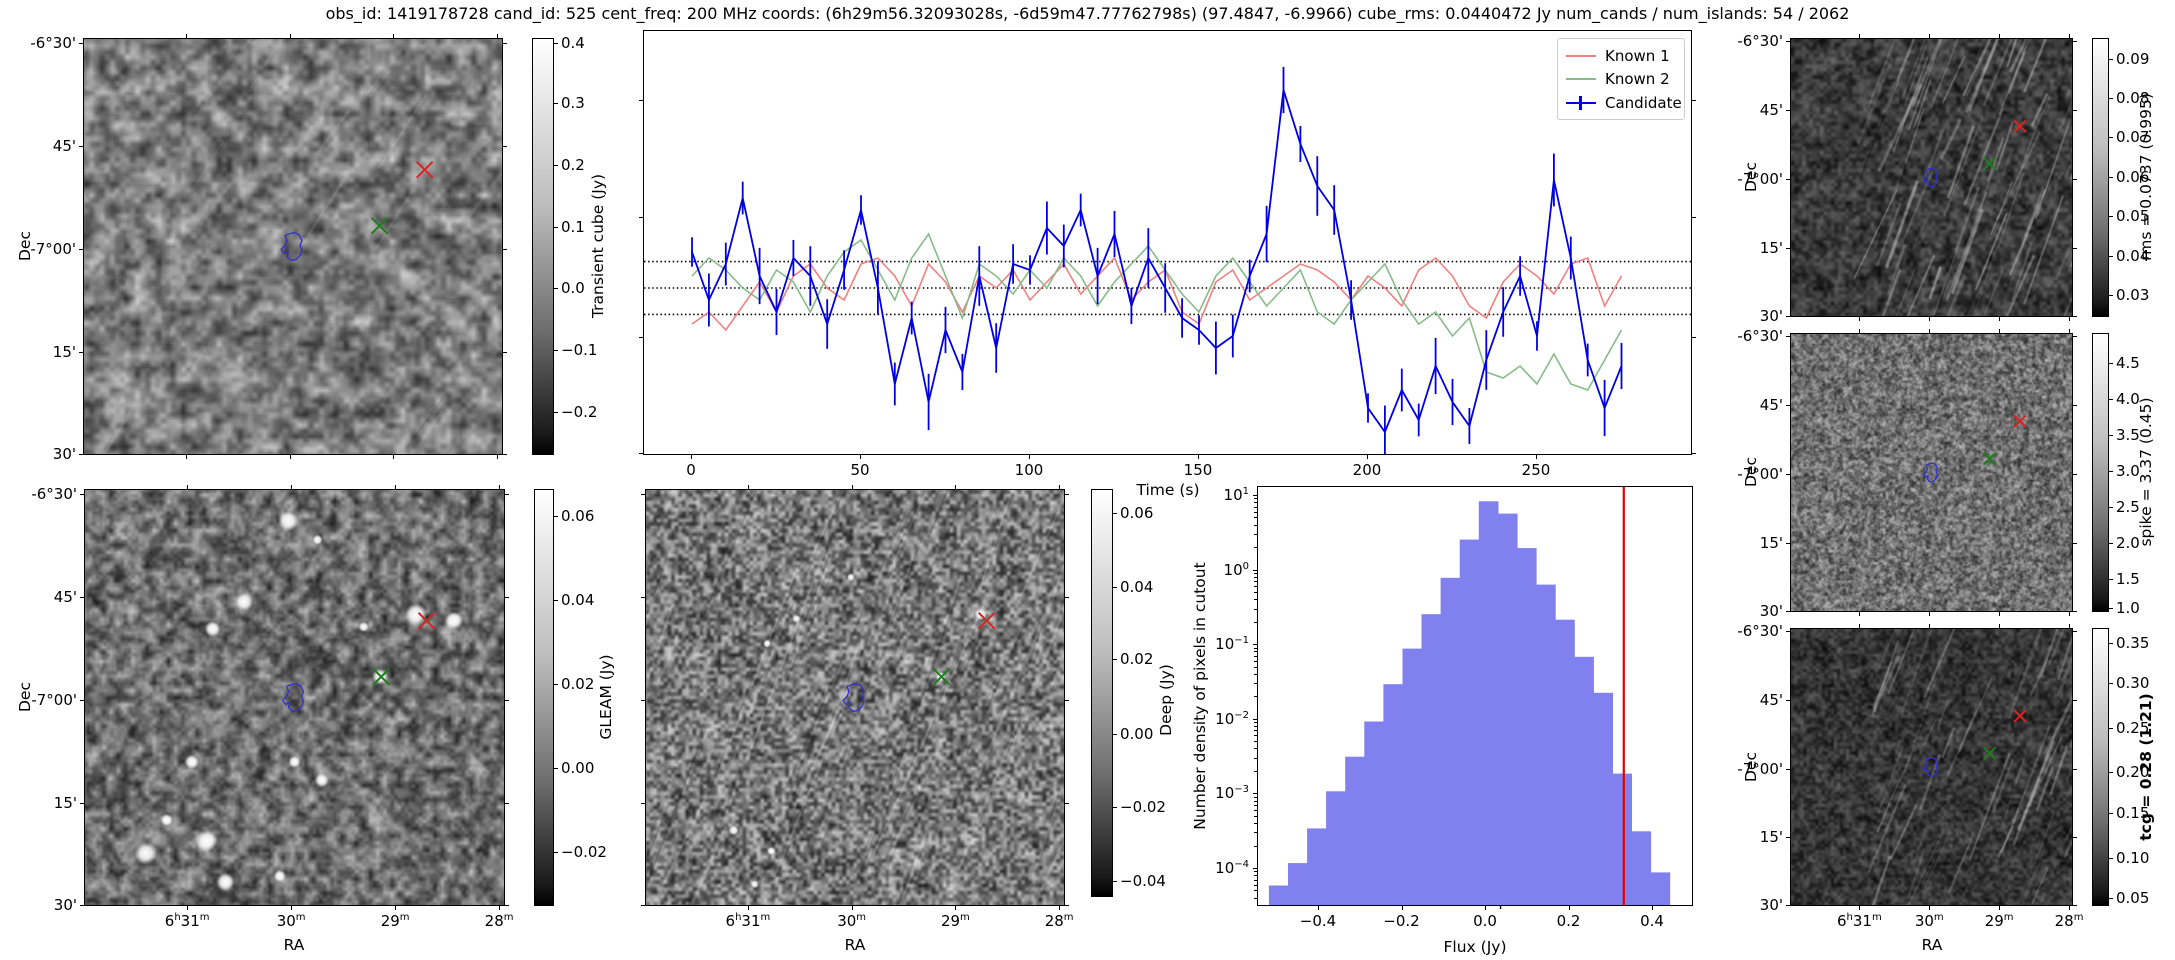 Image resolution: width=2175 pixels, height=960 pixels. I want to click on ra-tick-label: 29m, so click(395, 921).